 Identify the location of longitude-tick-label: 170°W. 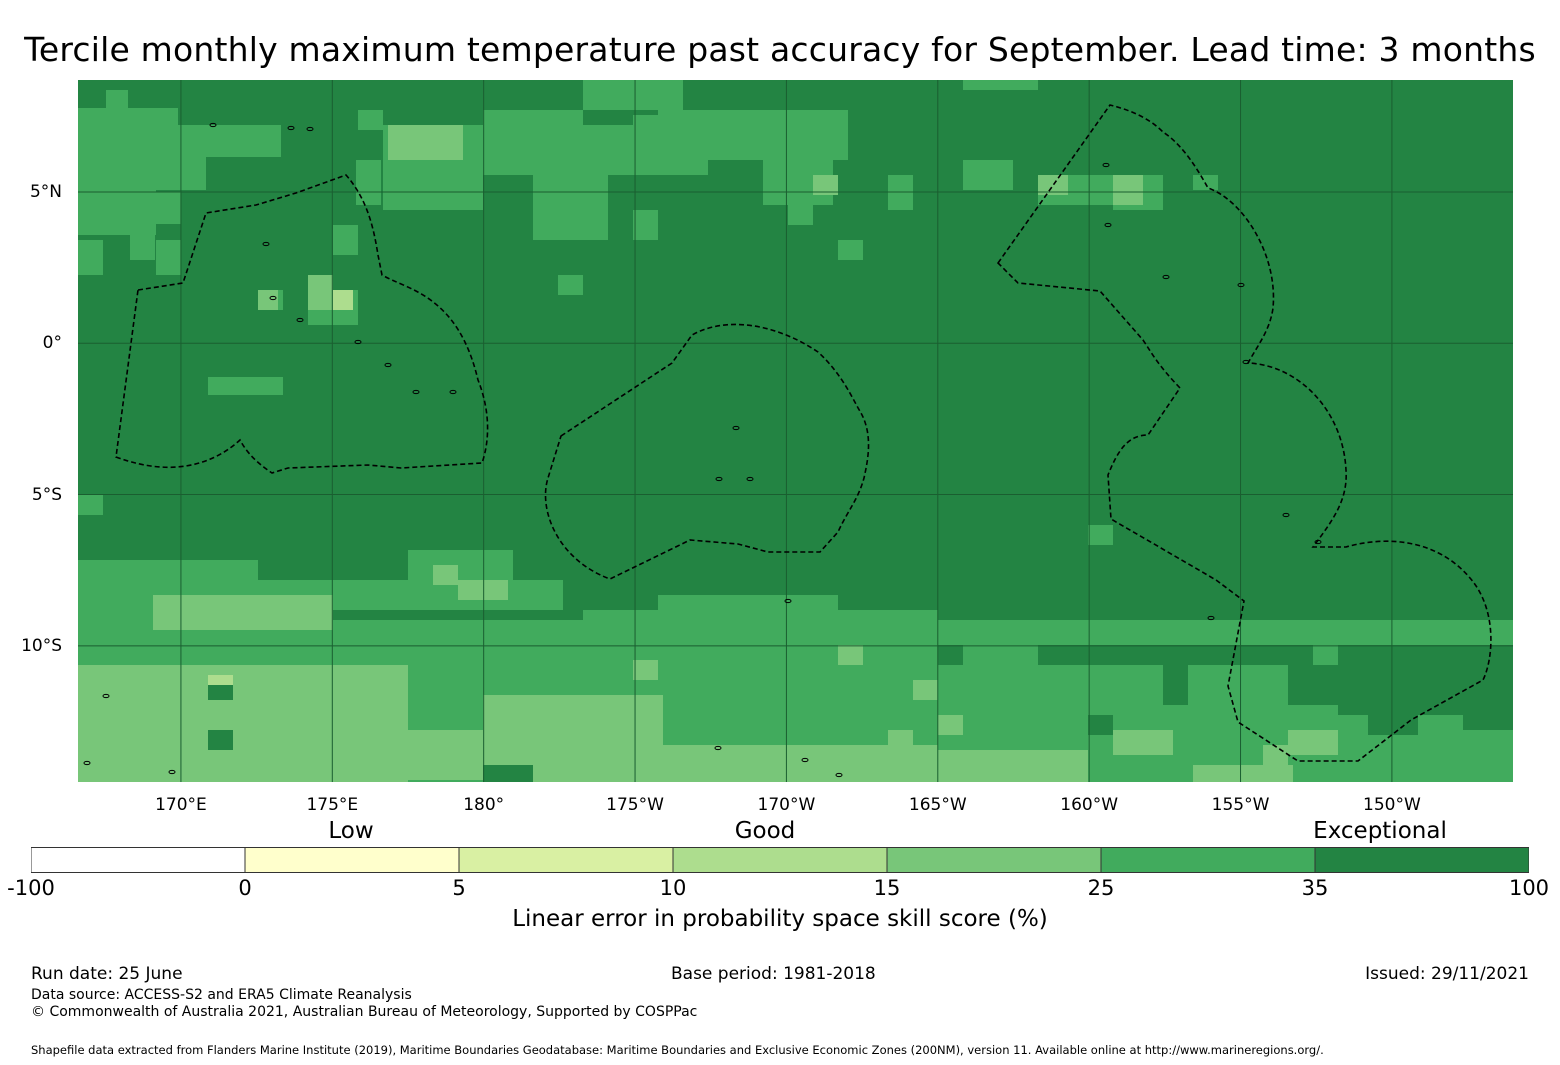
(786, 805).